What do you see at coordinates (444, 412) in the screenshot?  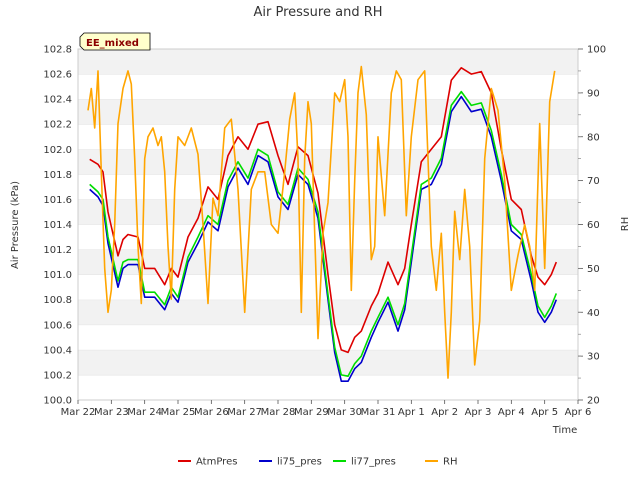 I see `x-tick-label: Apr 2` at bounding box center [444, 412].